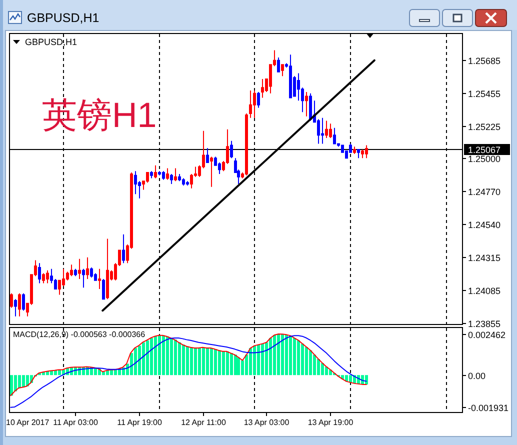  What do you see at coordinates (75, 422) in the screenshot?
I see `x-tick-label: 11 Apr 03:00` at bounding box center [75, 422].